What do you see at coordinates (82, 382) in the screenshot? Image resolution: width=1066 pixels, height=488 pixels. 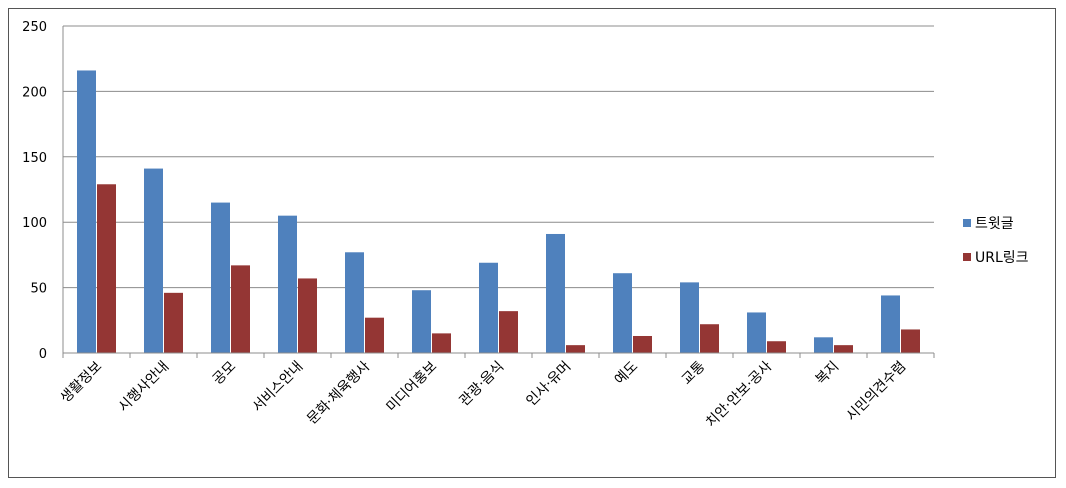 I see `x-category-label: 생활정보` at bounding box center [82, 382].